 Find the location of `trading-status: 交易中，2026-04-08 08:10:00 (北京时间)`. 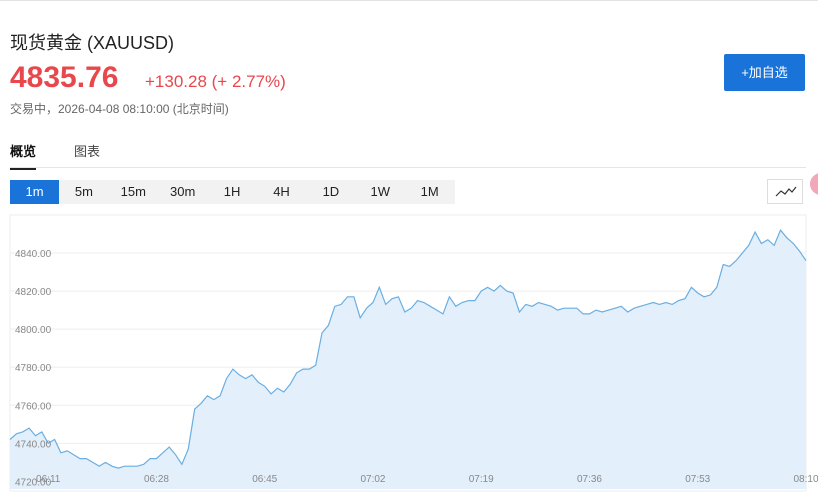

trading-status: 交易中，2026-04-08 08:10:00 (北京时间) is located at coordinates (119, 109).